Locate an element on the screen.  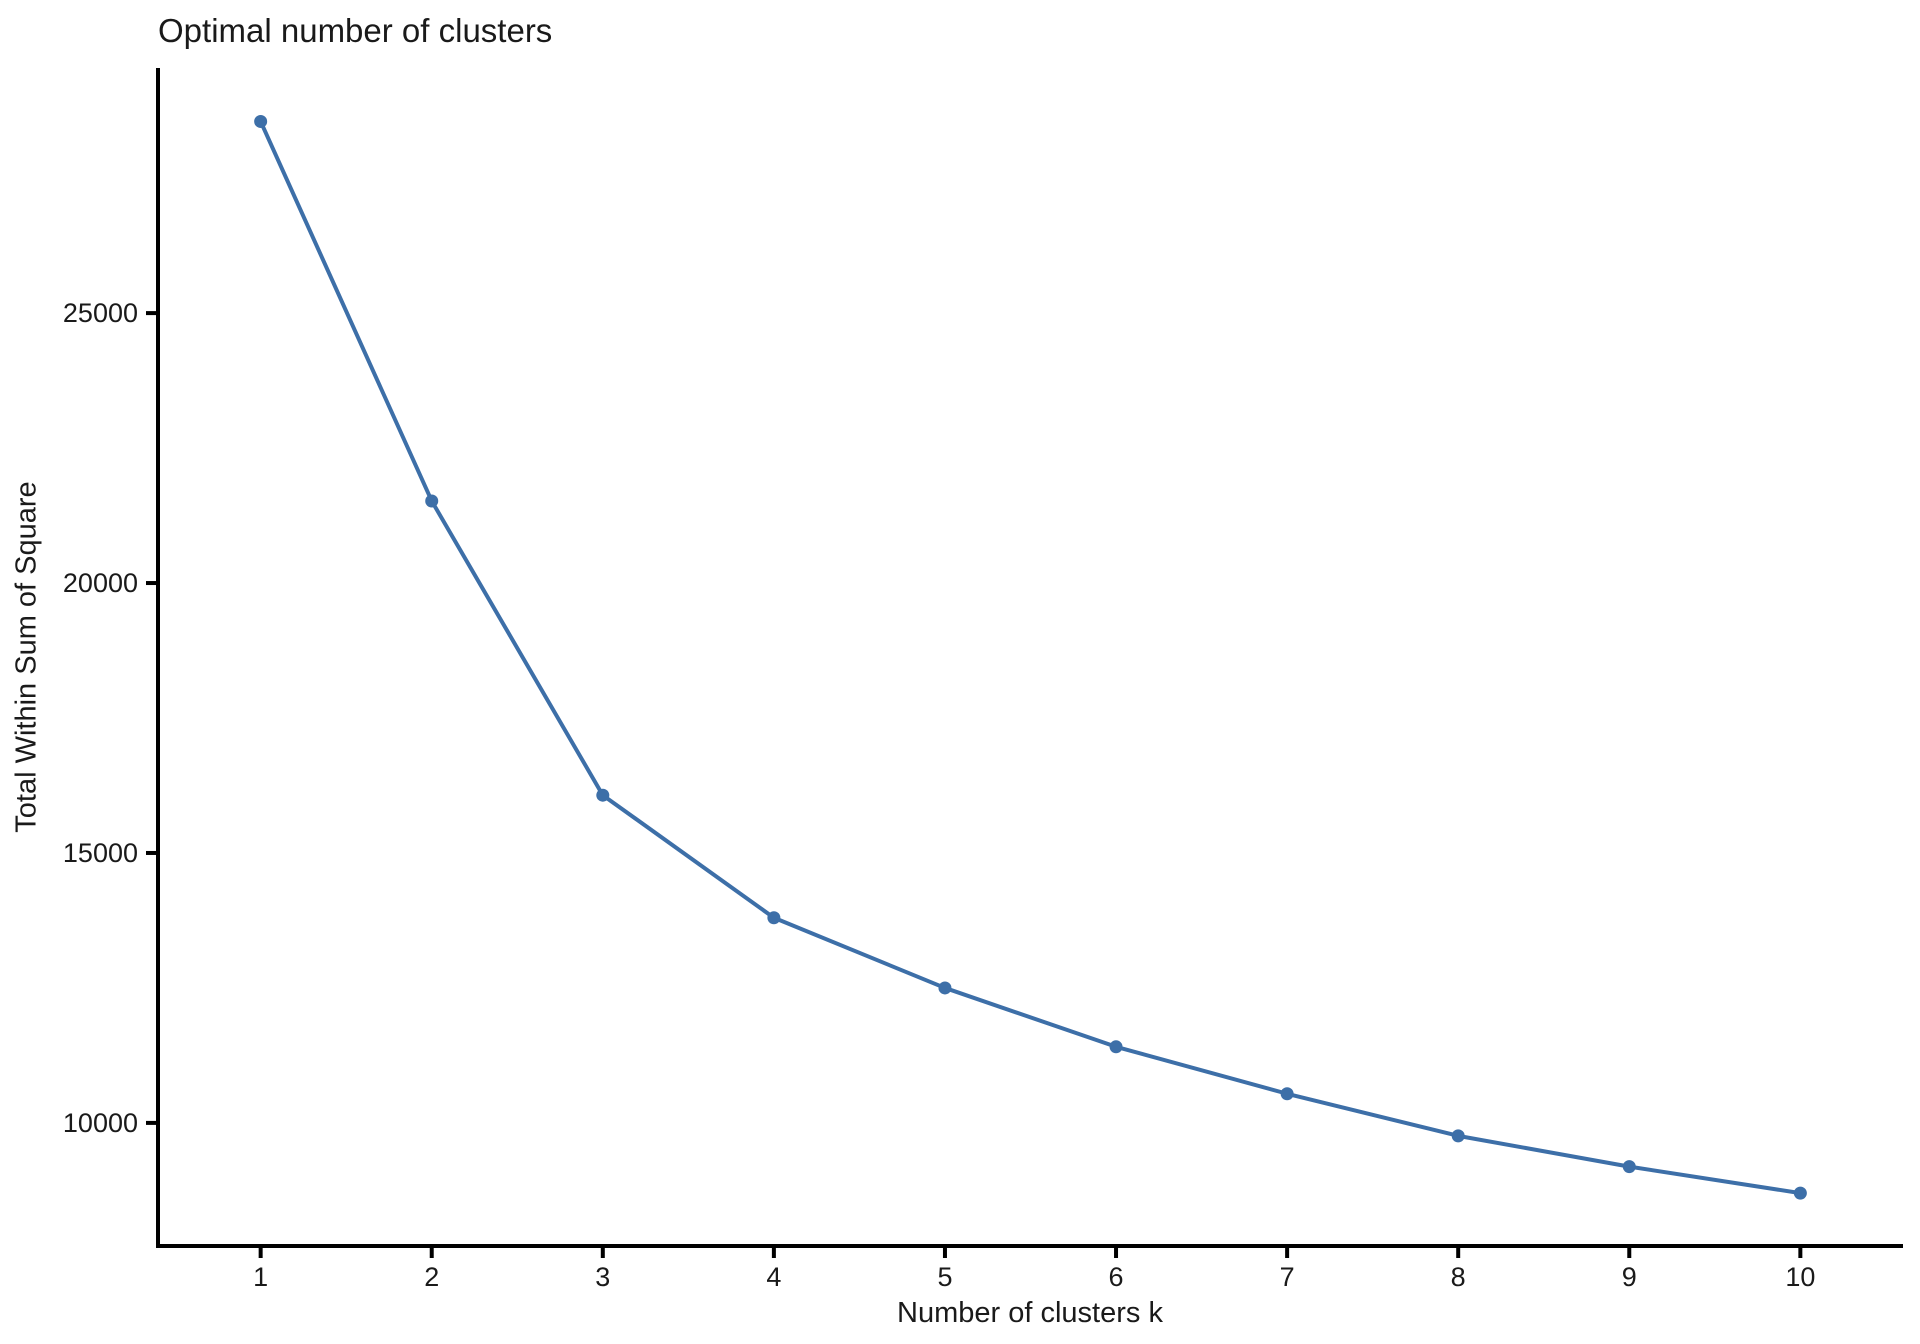
x-tick-label: 9 is located at coordinates (1629, 1277).